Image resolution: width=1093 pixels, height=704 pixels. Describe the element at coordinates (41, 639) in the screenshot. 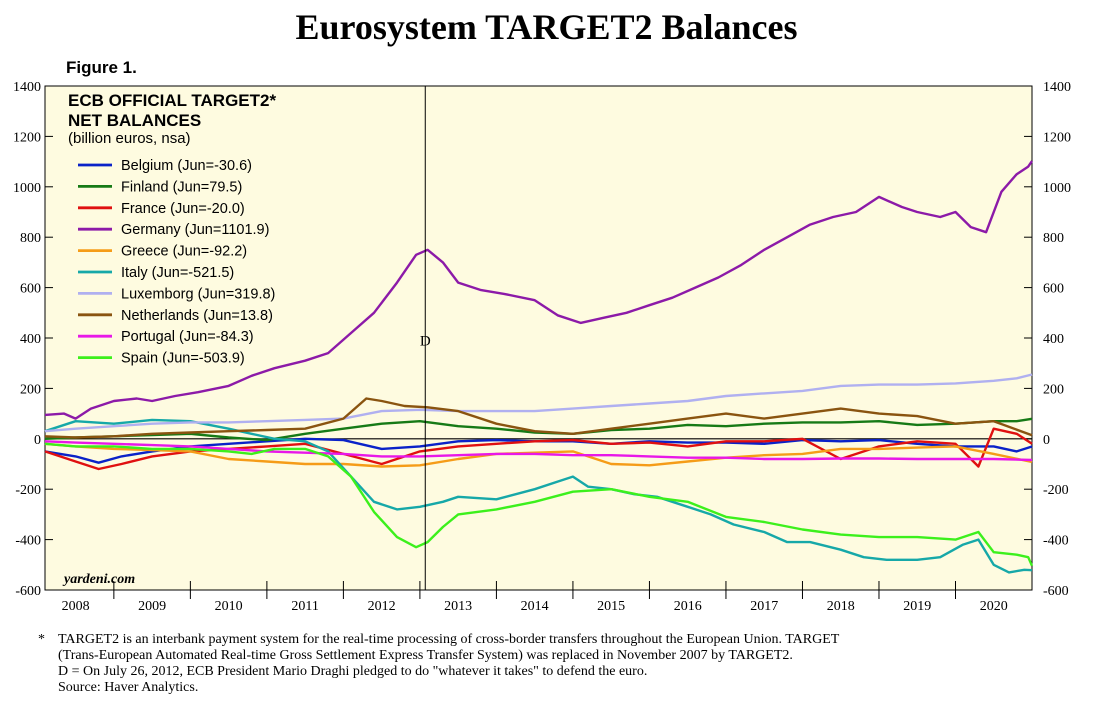

I see `footnote-star: *` at that location.